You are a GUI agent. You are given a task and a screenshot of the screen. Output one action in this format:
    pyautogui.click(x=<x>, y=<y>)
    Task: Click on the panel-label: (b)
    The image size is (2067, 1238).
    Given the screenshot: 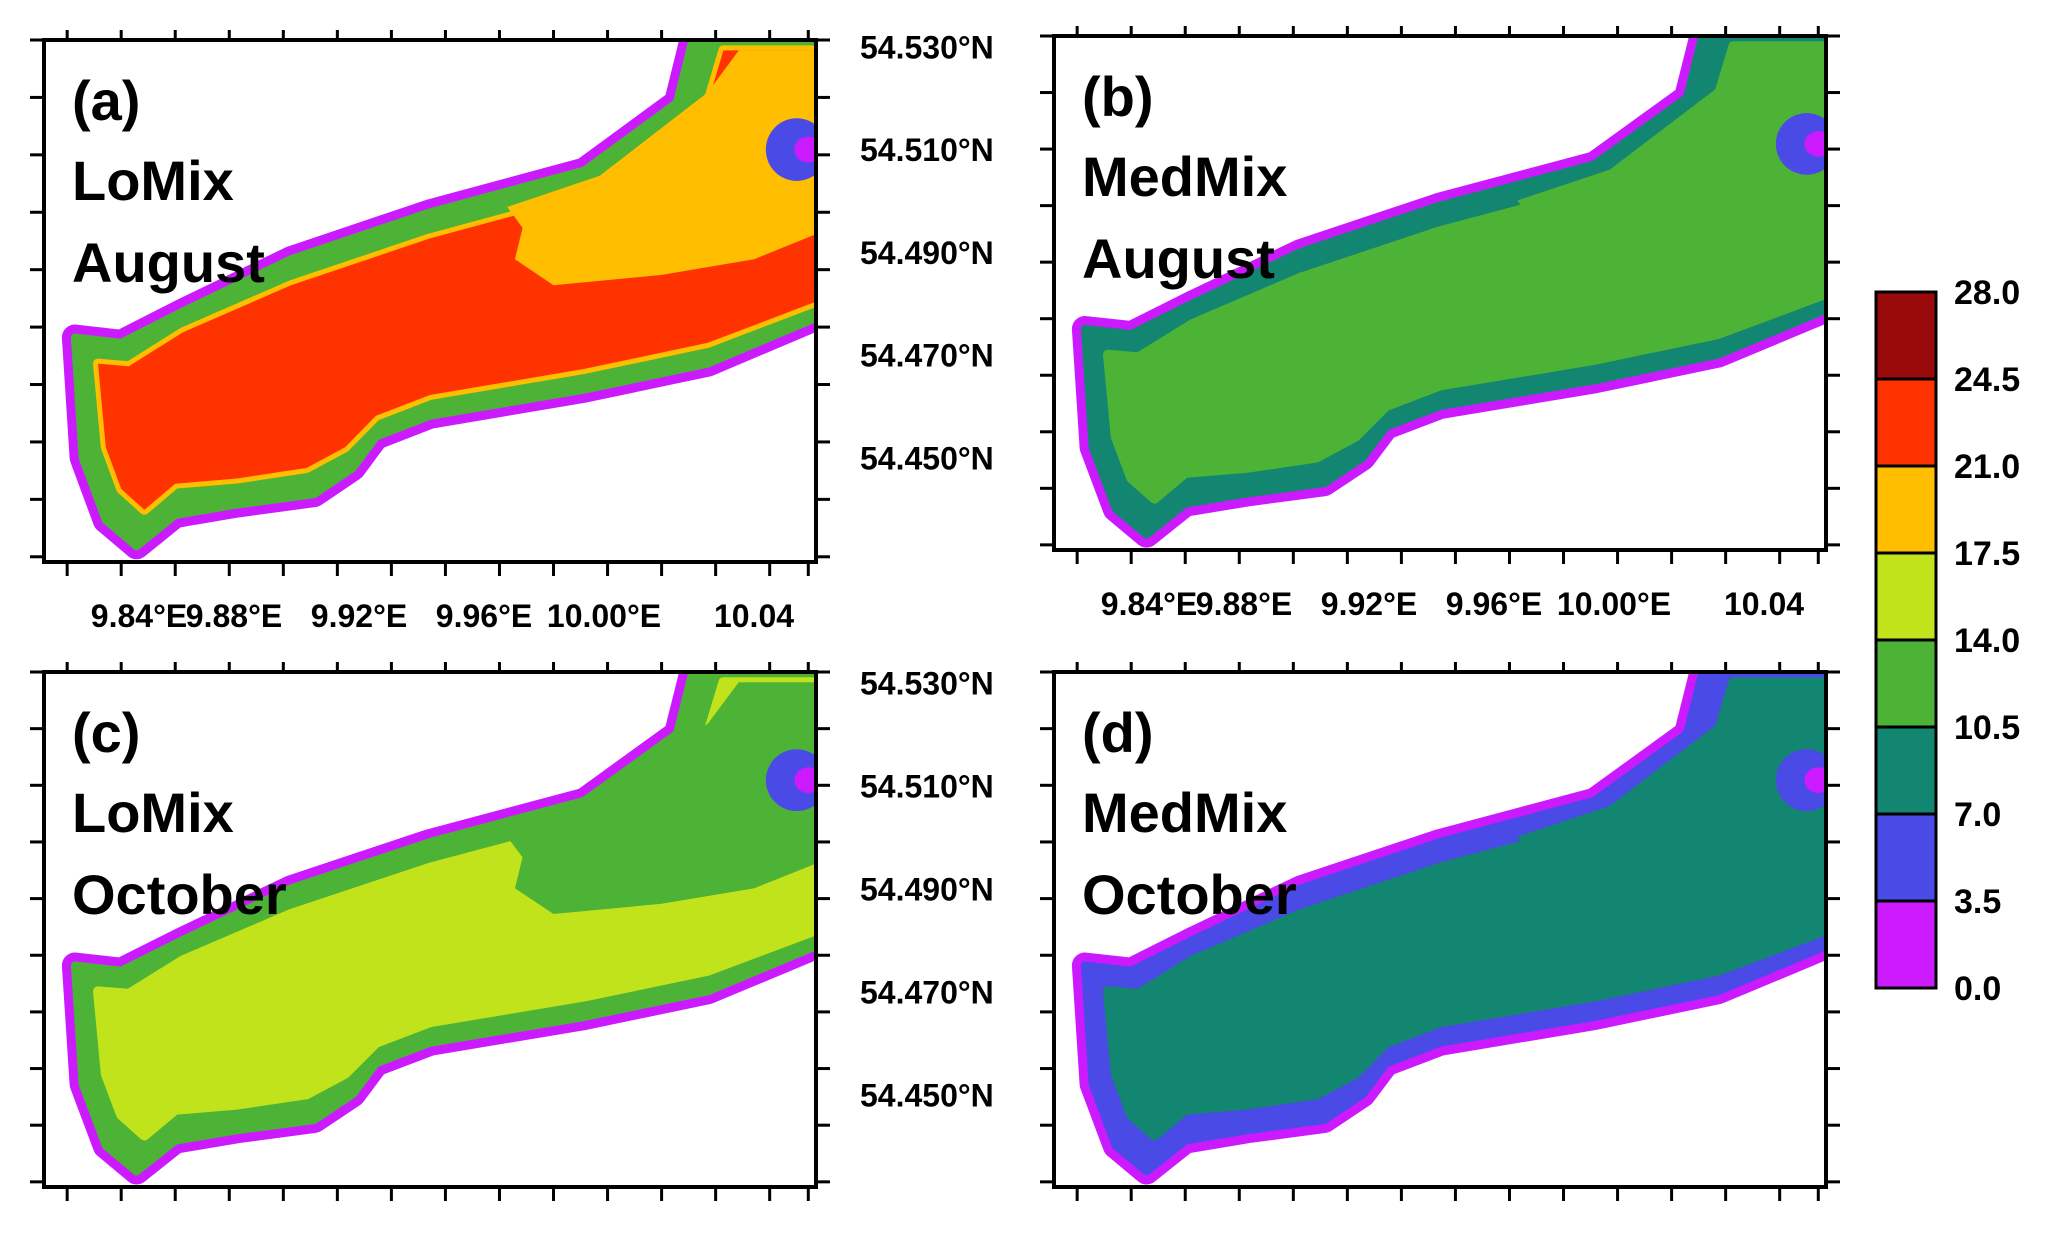 What is the action you would take?
    pyautogui.click(x=1118, y=96)
    